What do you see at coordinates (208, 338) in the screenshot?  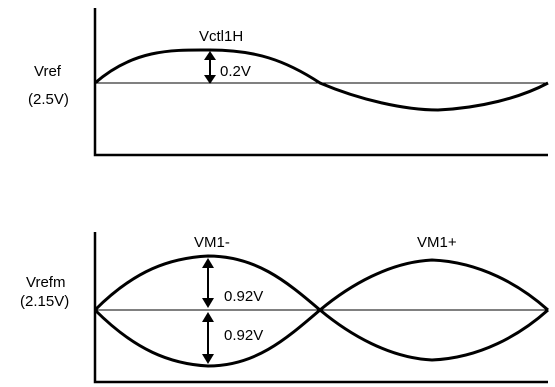 I see `bottom-lower-amplitude-arrow` at bounding box center [208, 338].